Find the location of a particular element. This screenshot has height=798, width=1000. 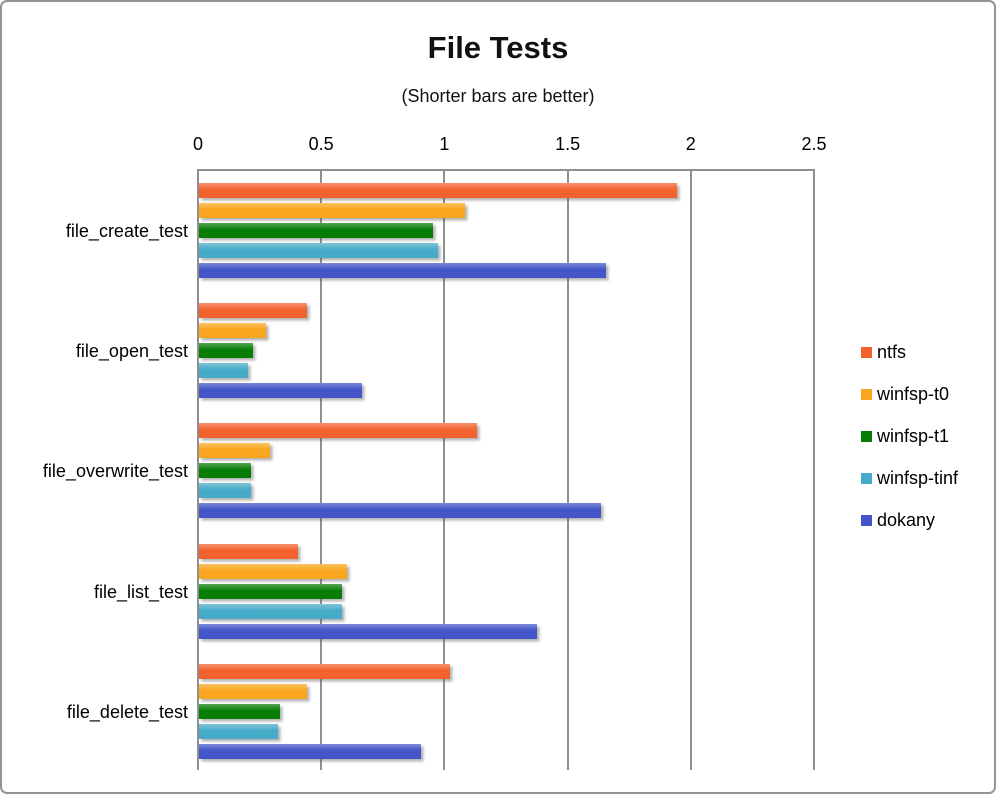

x-tick-label: 2.5 is located at coordinates (814, 144).